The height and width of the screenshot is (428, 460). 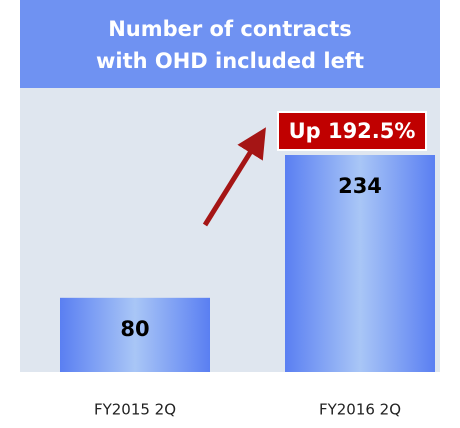 I want to click on annotation: Up 192.5%, so click(x=352, y=131).